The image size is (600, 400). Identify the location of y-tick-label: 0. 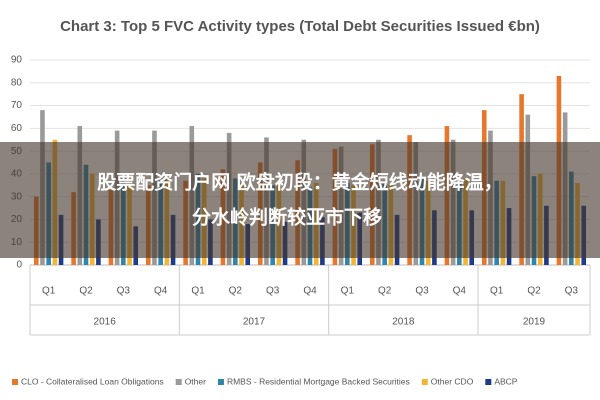
(19, 265).